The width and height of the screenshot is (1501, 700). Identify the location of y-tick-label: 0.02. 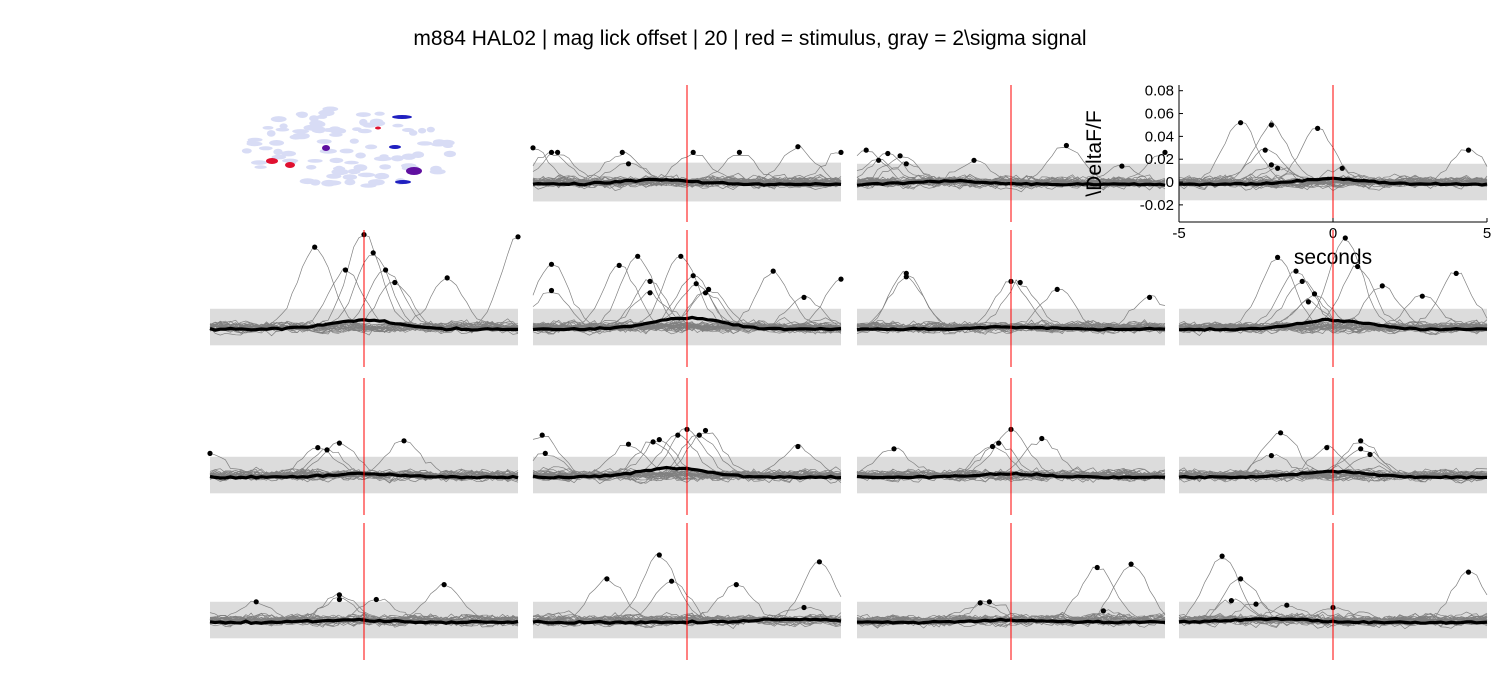
(1159, 159).